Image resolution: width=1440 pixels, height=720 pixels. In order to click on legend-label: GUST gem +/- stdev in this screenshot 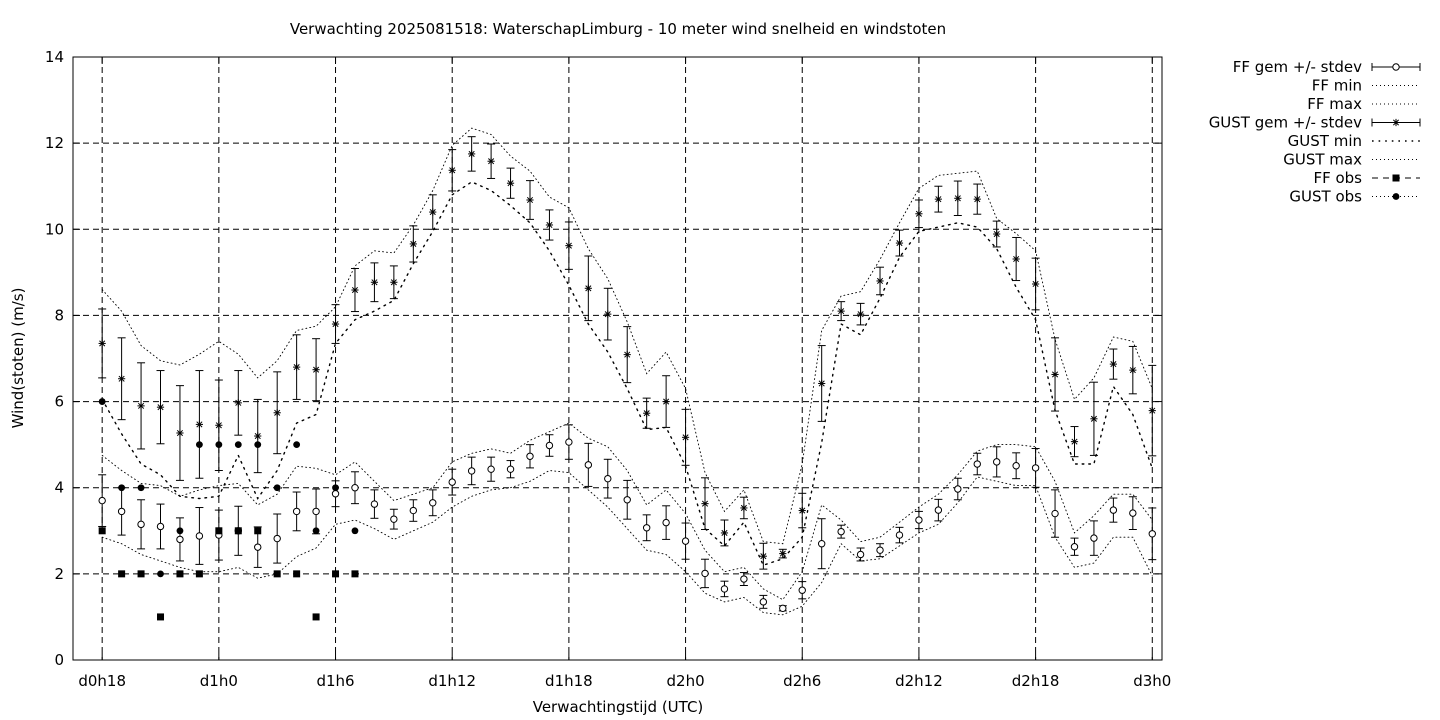, I will do `click(1285, 123)`.